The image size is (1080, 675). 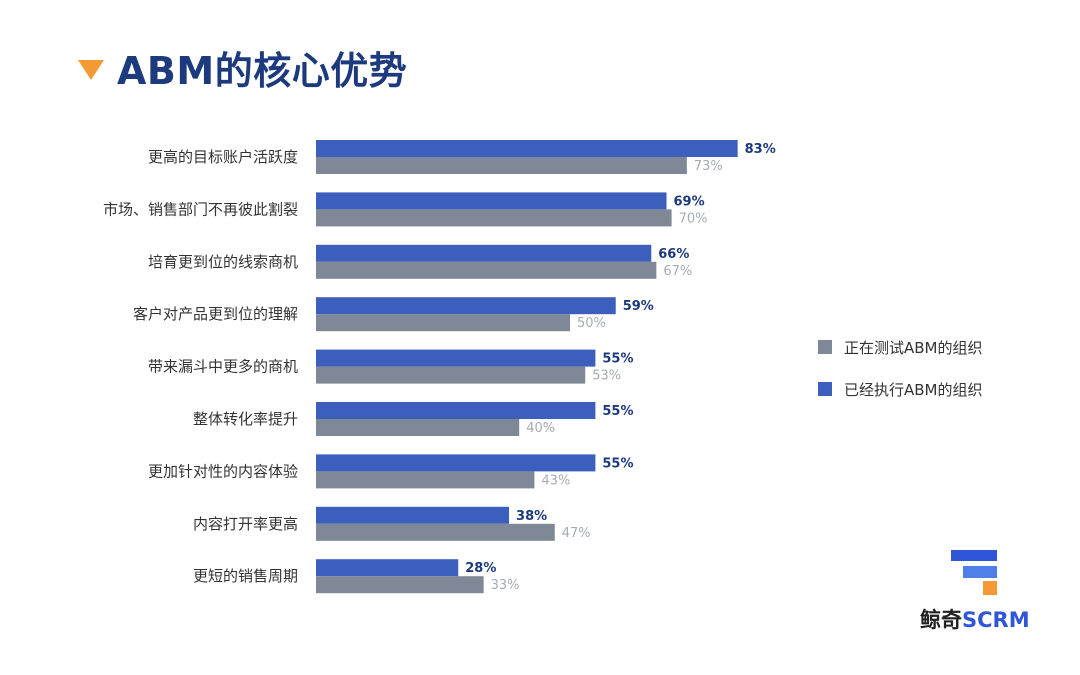 What do you see at coordinates (591, 323) in the screenshot?
I see `data-label-testing: 50%` at bounding box center [591, 323].